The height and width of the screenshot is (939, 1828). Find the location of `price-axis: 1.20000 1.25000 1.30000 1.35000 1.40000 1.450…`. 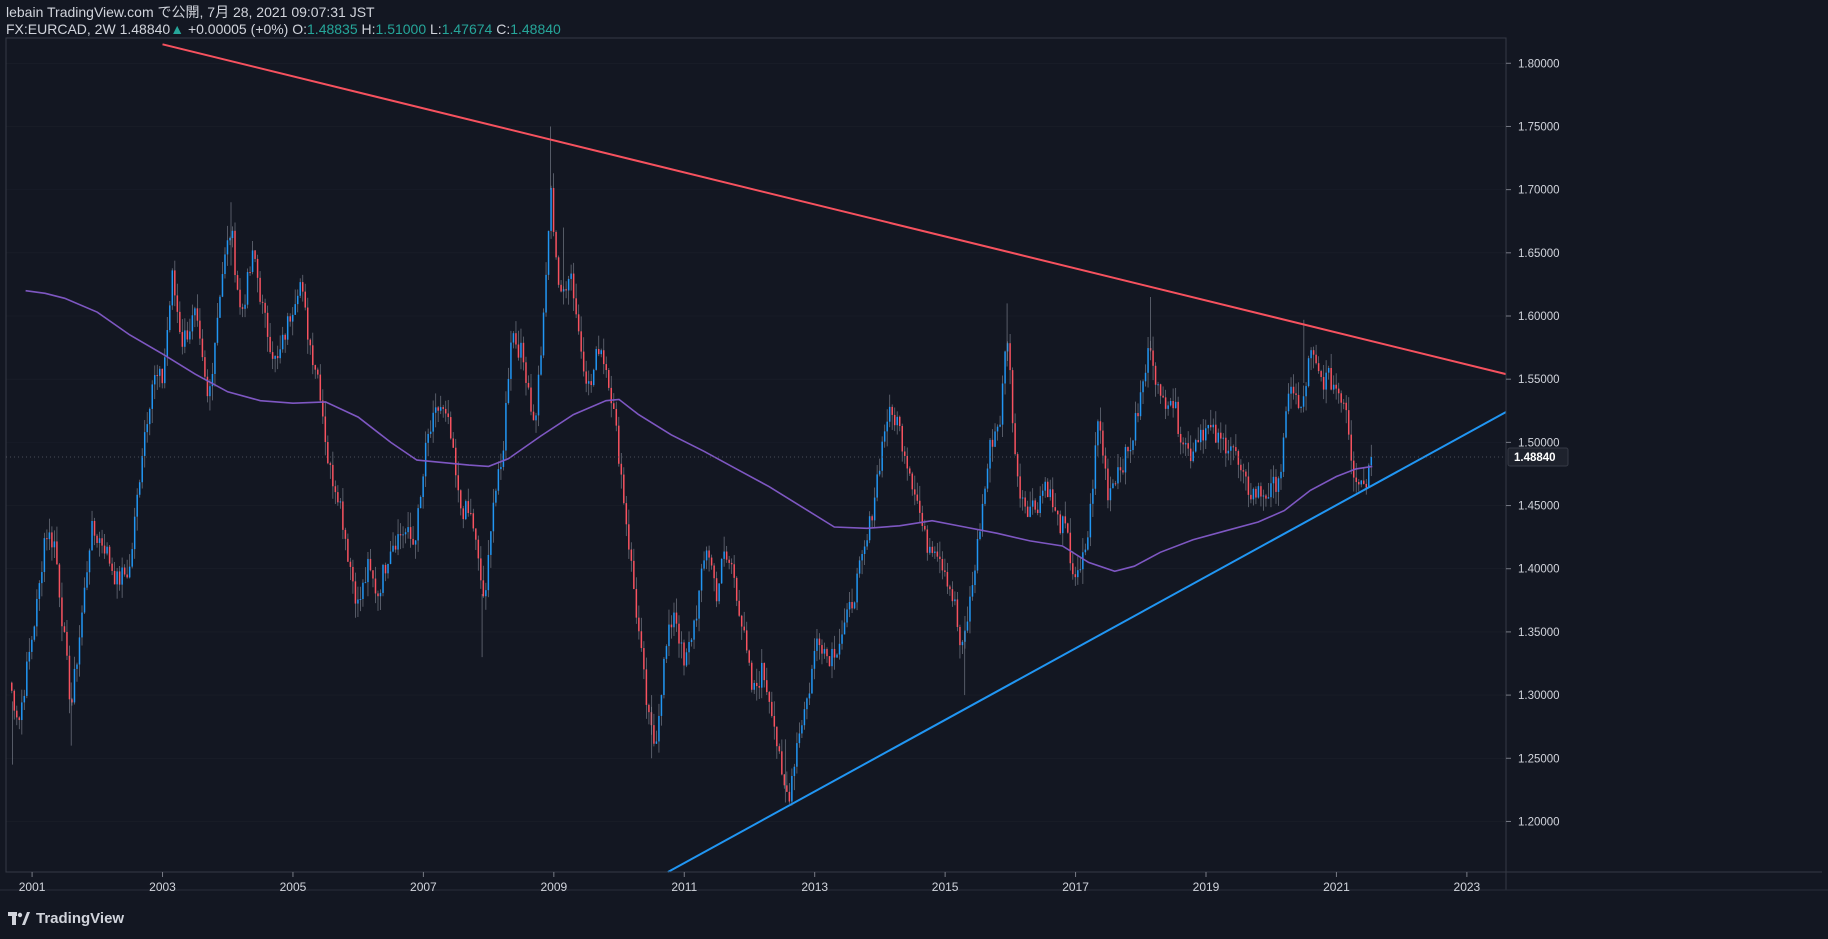

price-axis: 1.20000 1.25000 1.30000 1.35000 1.40000 1.450… is located at coordinates (1537, 443).